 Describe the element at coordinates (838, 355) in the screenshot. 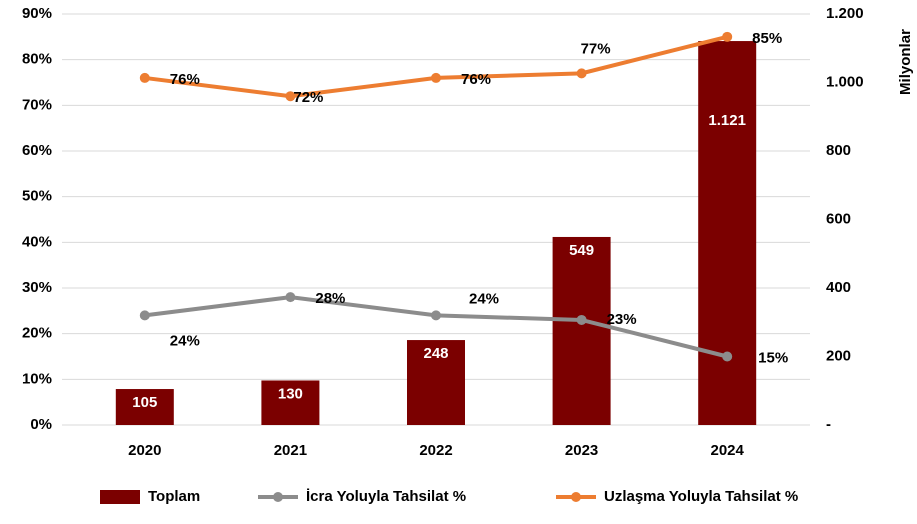

I see `y2-tick-label: 200` at that location.